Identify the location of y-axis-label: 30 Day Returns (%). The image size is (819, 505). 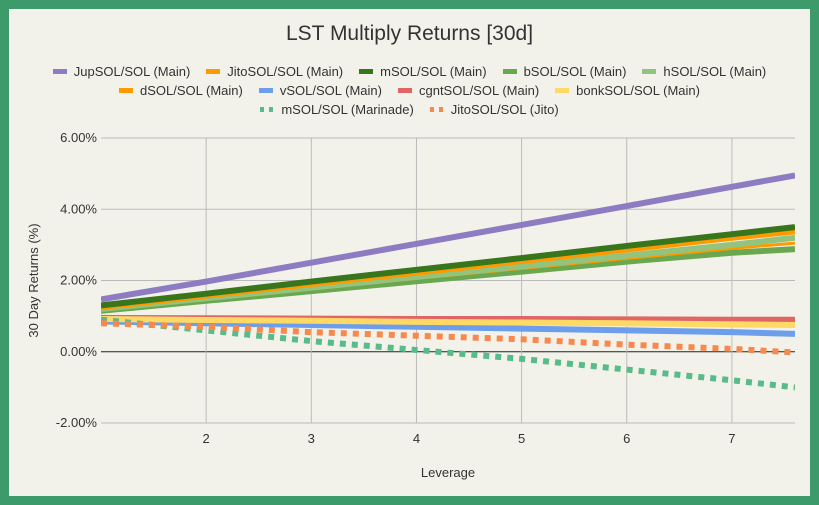
(33, 280).